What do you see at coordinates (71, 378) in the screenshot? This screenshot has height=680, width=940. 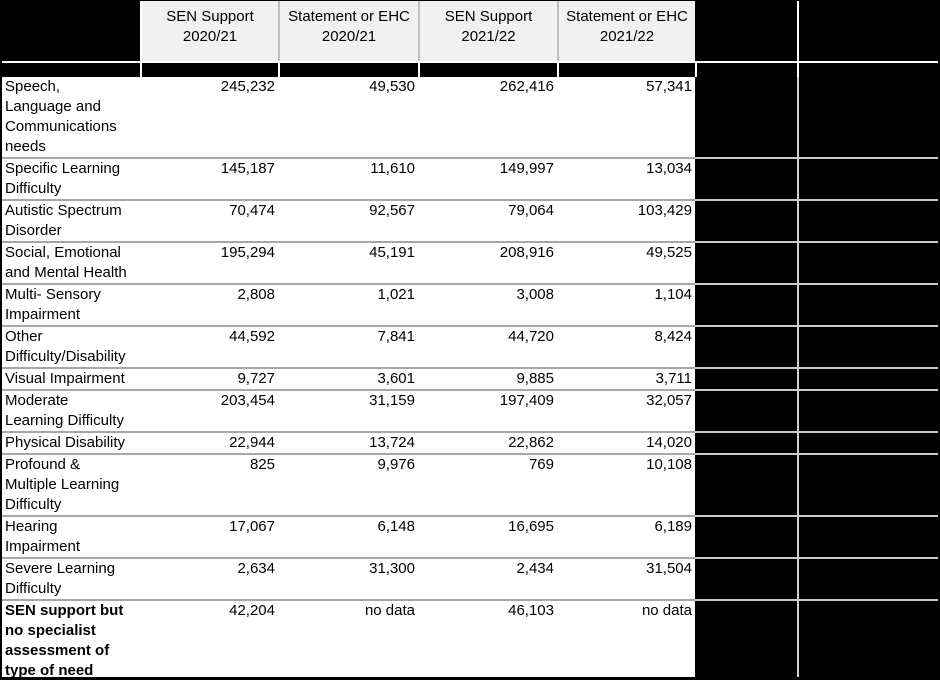 I see `row-label: Visual Impairment` at bounding box center [71, 378].